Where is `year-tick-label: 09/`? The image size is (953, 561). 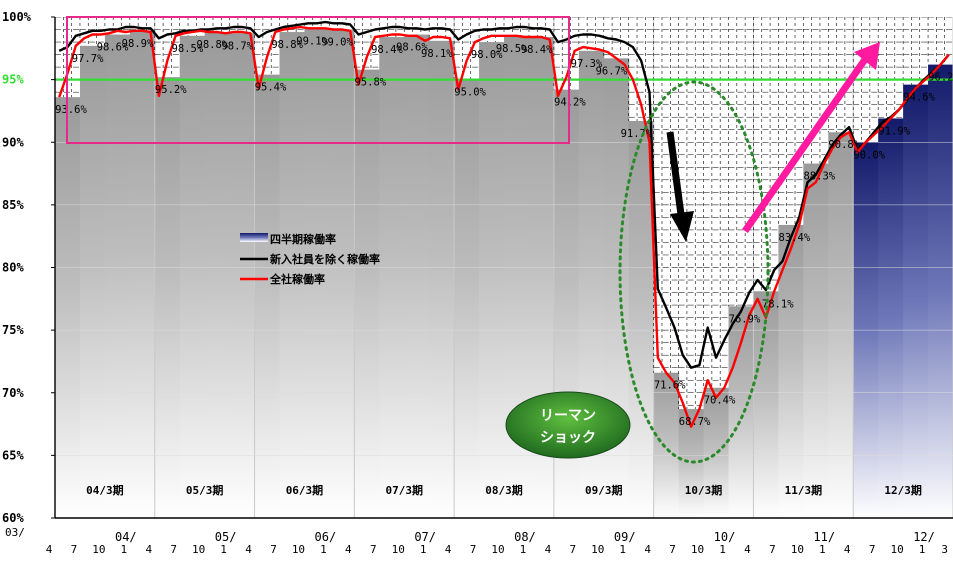
year-tick-label: 09/ is located at coordinates (625, 537).